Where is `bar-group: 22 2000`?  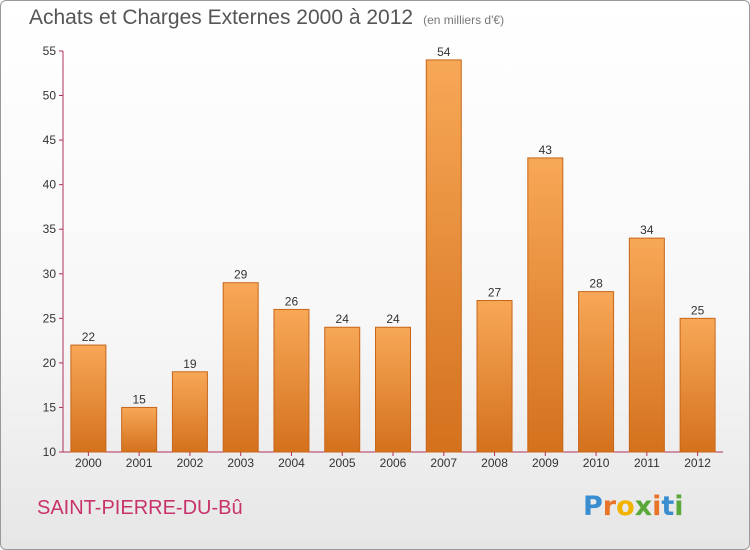 bar-group: 22 2000 is located at coordinates (88, 400).